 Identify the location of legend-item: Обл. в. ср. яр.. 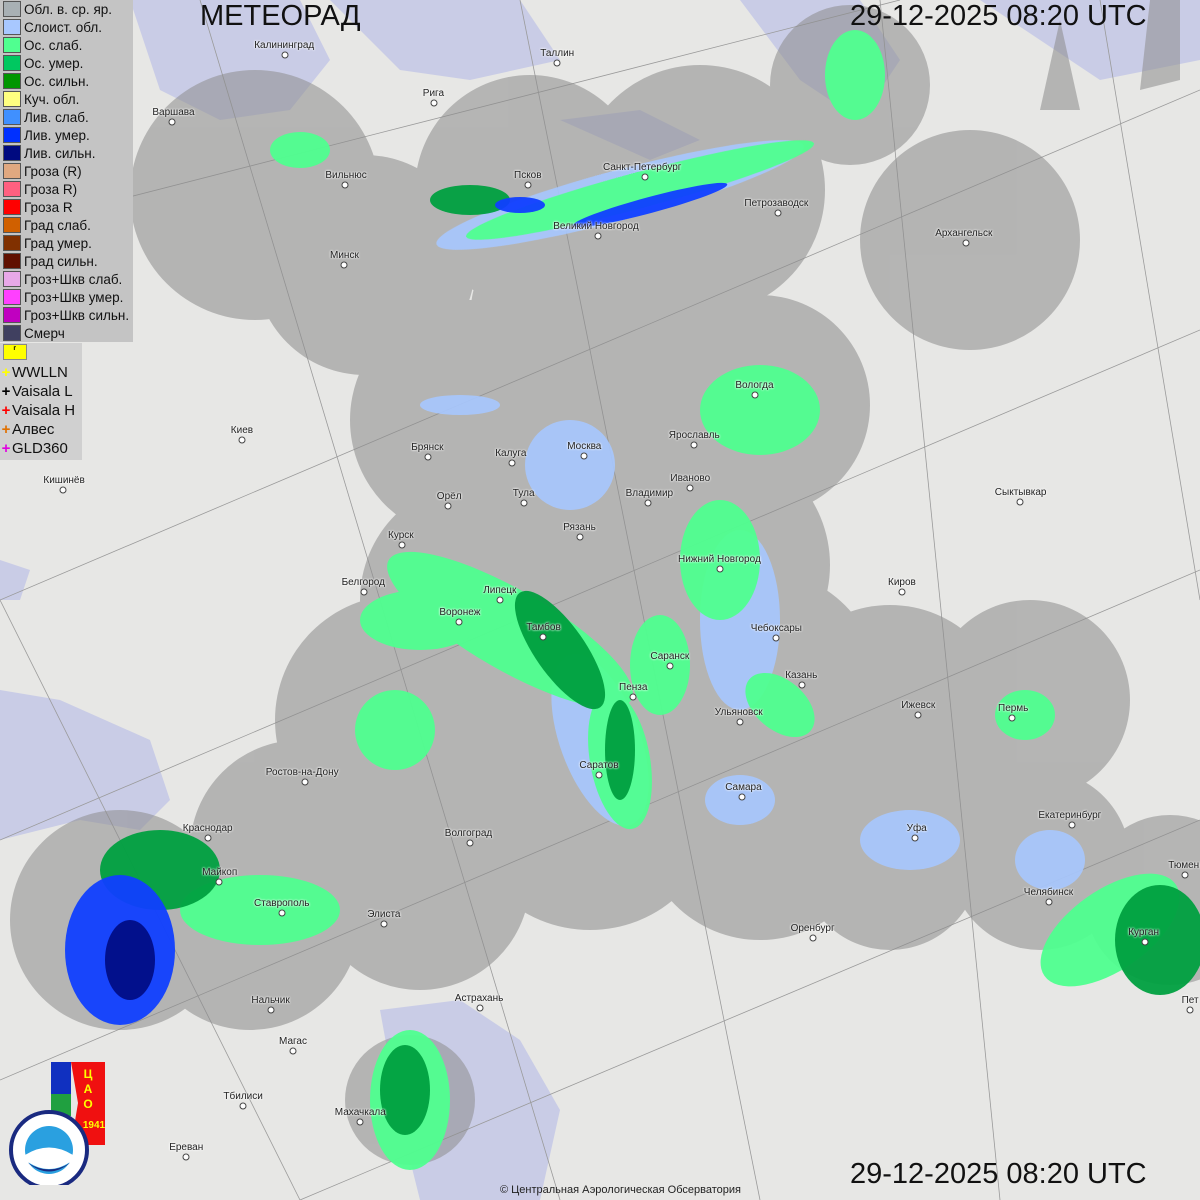
(66, 9).